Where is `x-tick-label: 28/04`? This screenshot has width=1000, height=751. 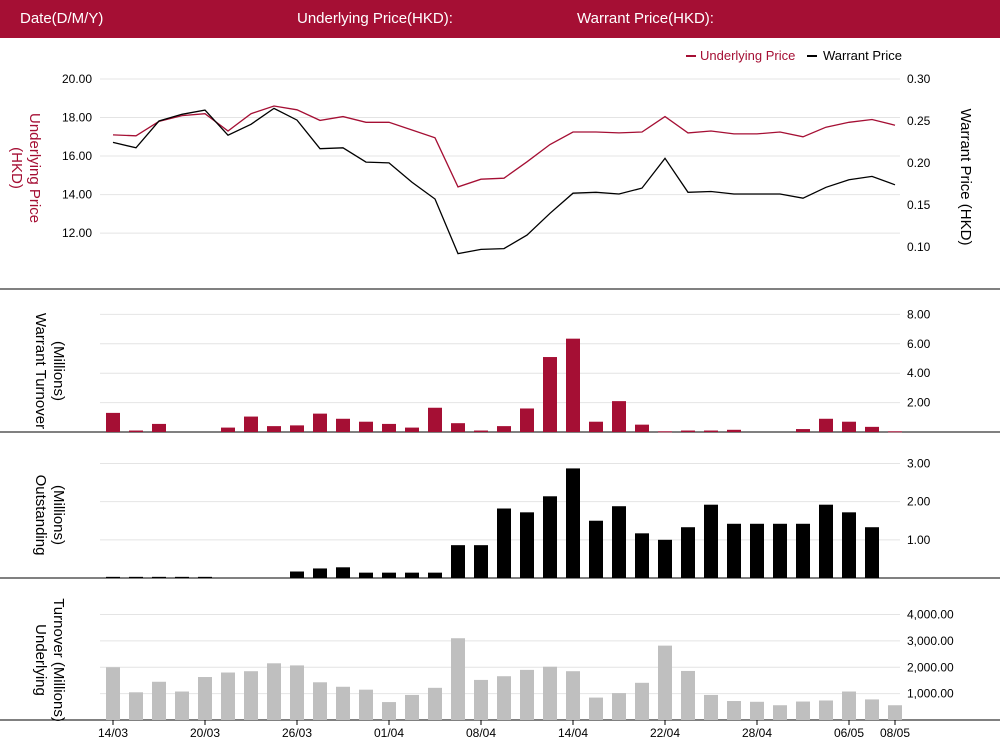
x-tick-label: 28/04 is located at coordinates (757, 733).